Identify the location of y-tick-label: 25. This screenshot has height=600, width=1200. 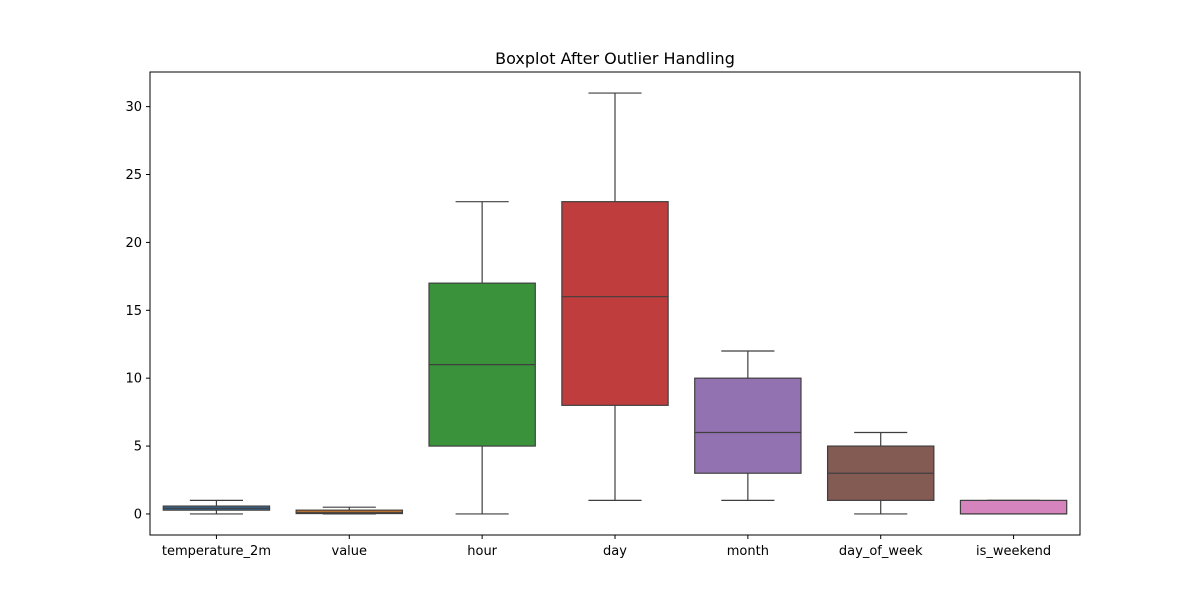
(133, 175).